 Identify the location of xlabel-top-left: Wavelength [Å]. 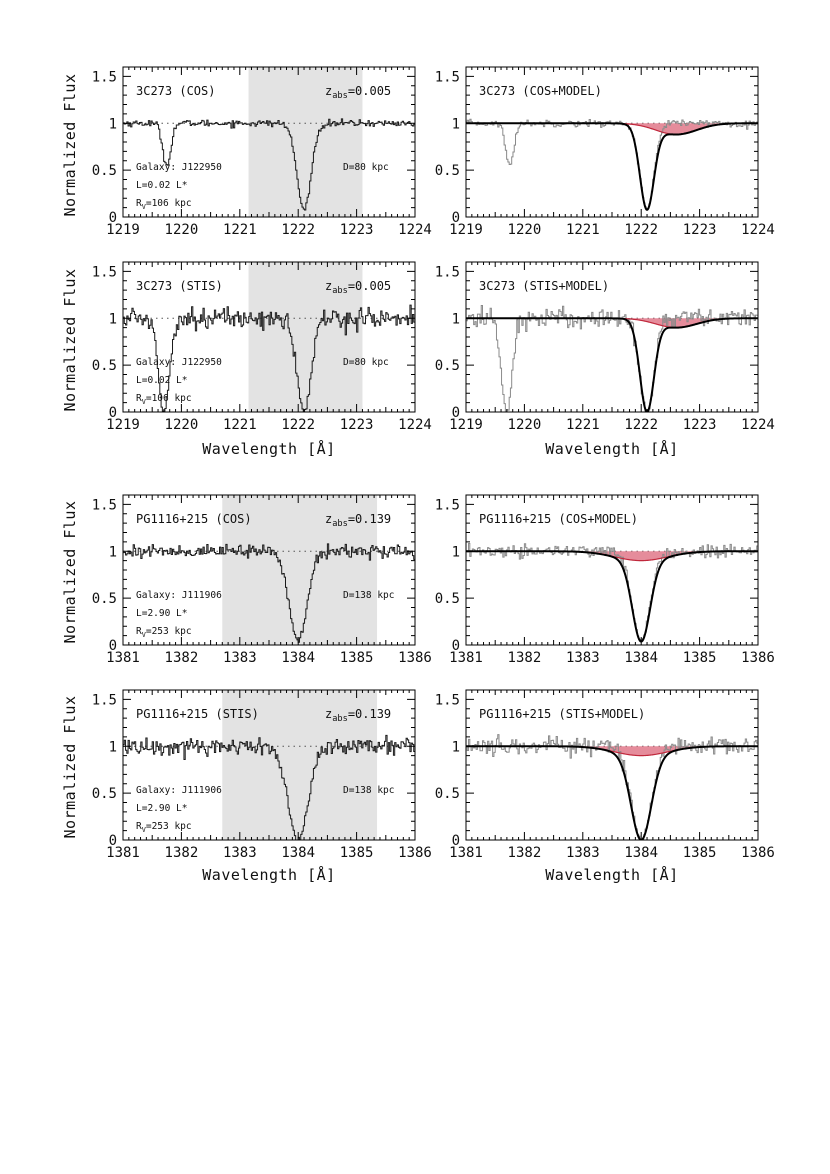
(268, 448).